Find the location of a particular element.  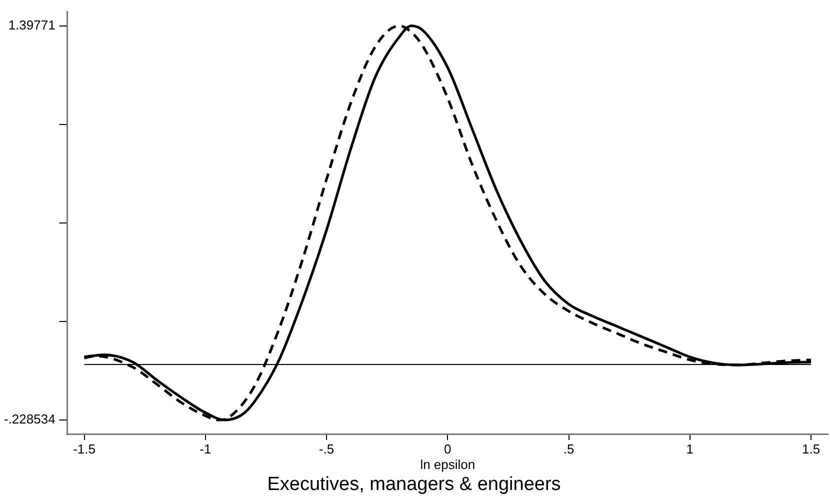

x-tick-label: .5 is located at coordinates (568, 448).